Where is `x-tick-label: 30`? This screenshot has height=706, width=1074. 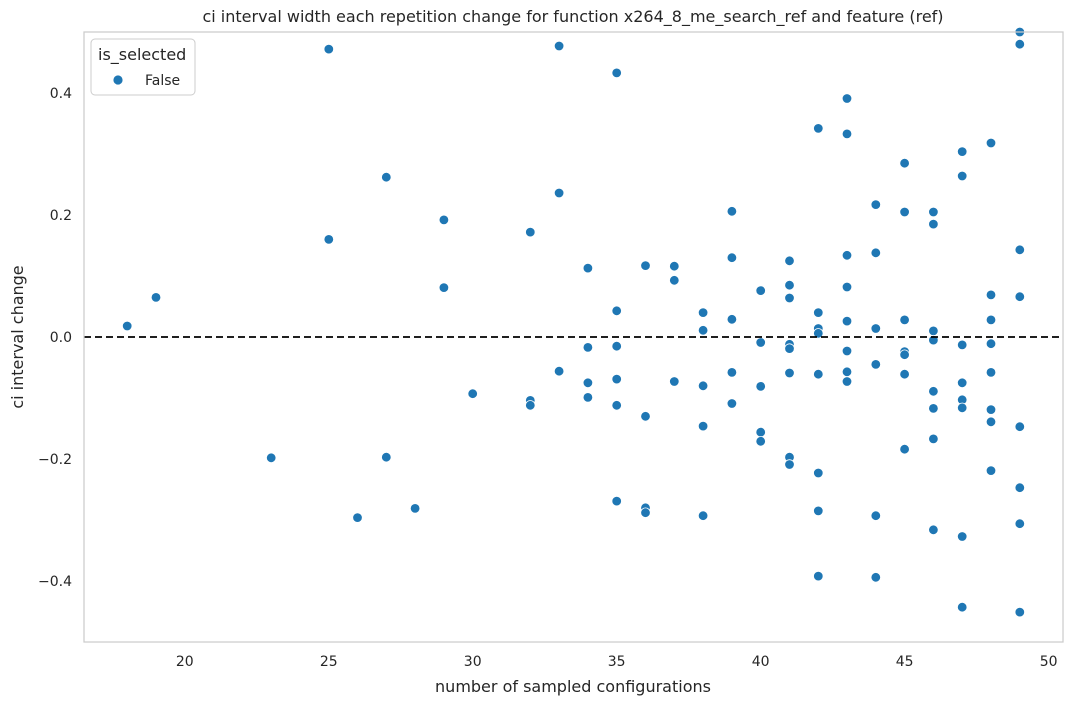
x-tick-label: 30 is located at coordinates (473, 662).